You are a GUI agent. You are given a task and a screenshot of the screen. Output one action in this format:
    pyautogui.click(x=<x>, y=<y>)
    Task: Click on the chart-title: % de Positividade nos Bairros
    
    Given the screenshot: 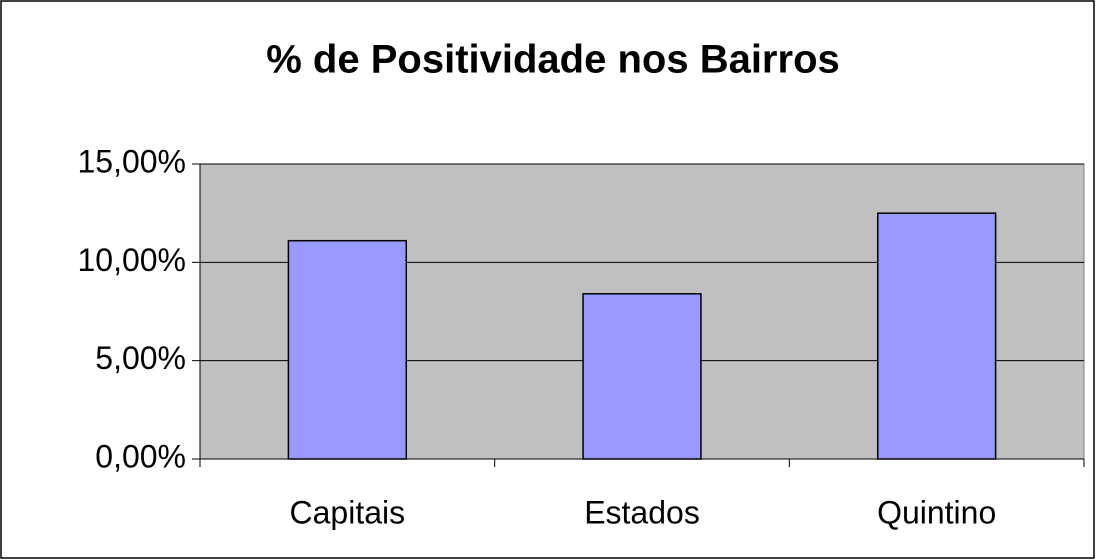 What is the action you would take?
    pyautogui.click(x=553, y=60)
    